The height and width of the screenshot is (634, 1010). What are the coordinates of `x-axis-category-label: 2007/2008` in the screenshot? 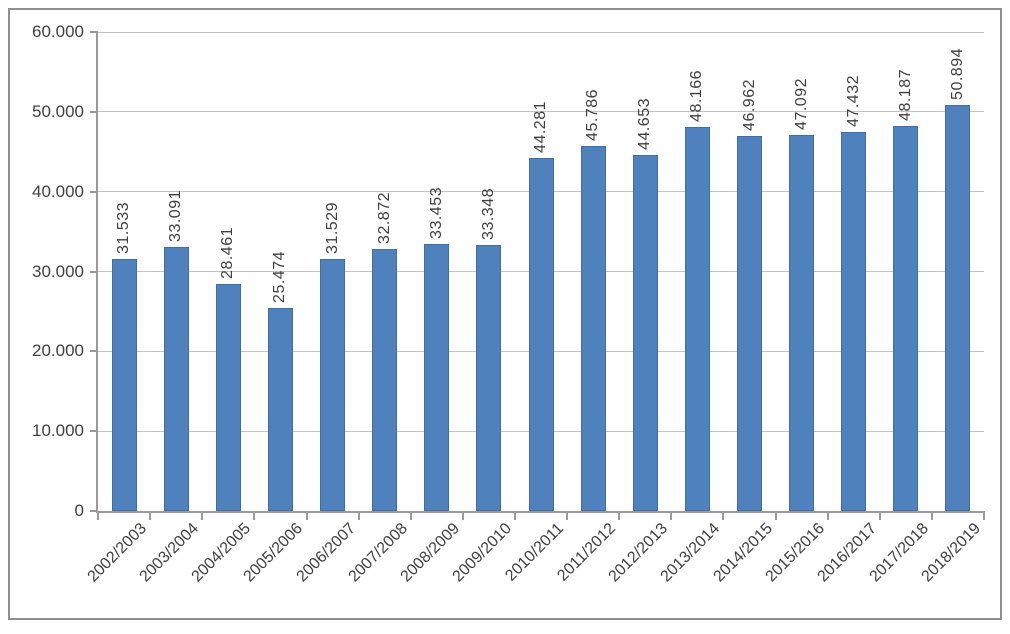 It's located at (378, 553).